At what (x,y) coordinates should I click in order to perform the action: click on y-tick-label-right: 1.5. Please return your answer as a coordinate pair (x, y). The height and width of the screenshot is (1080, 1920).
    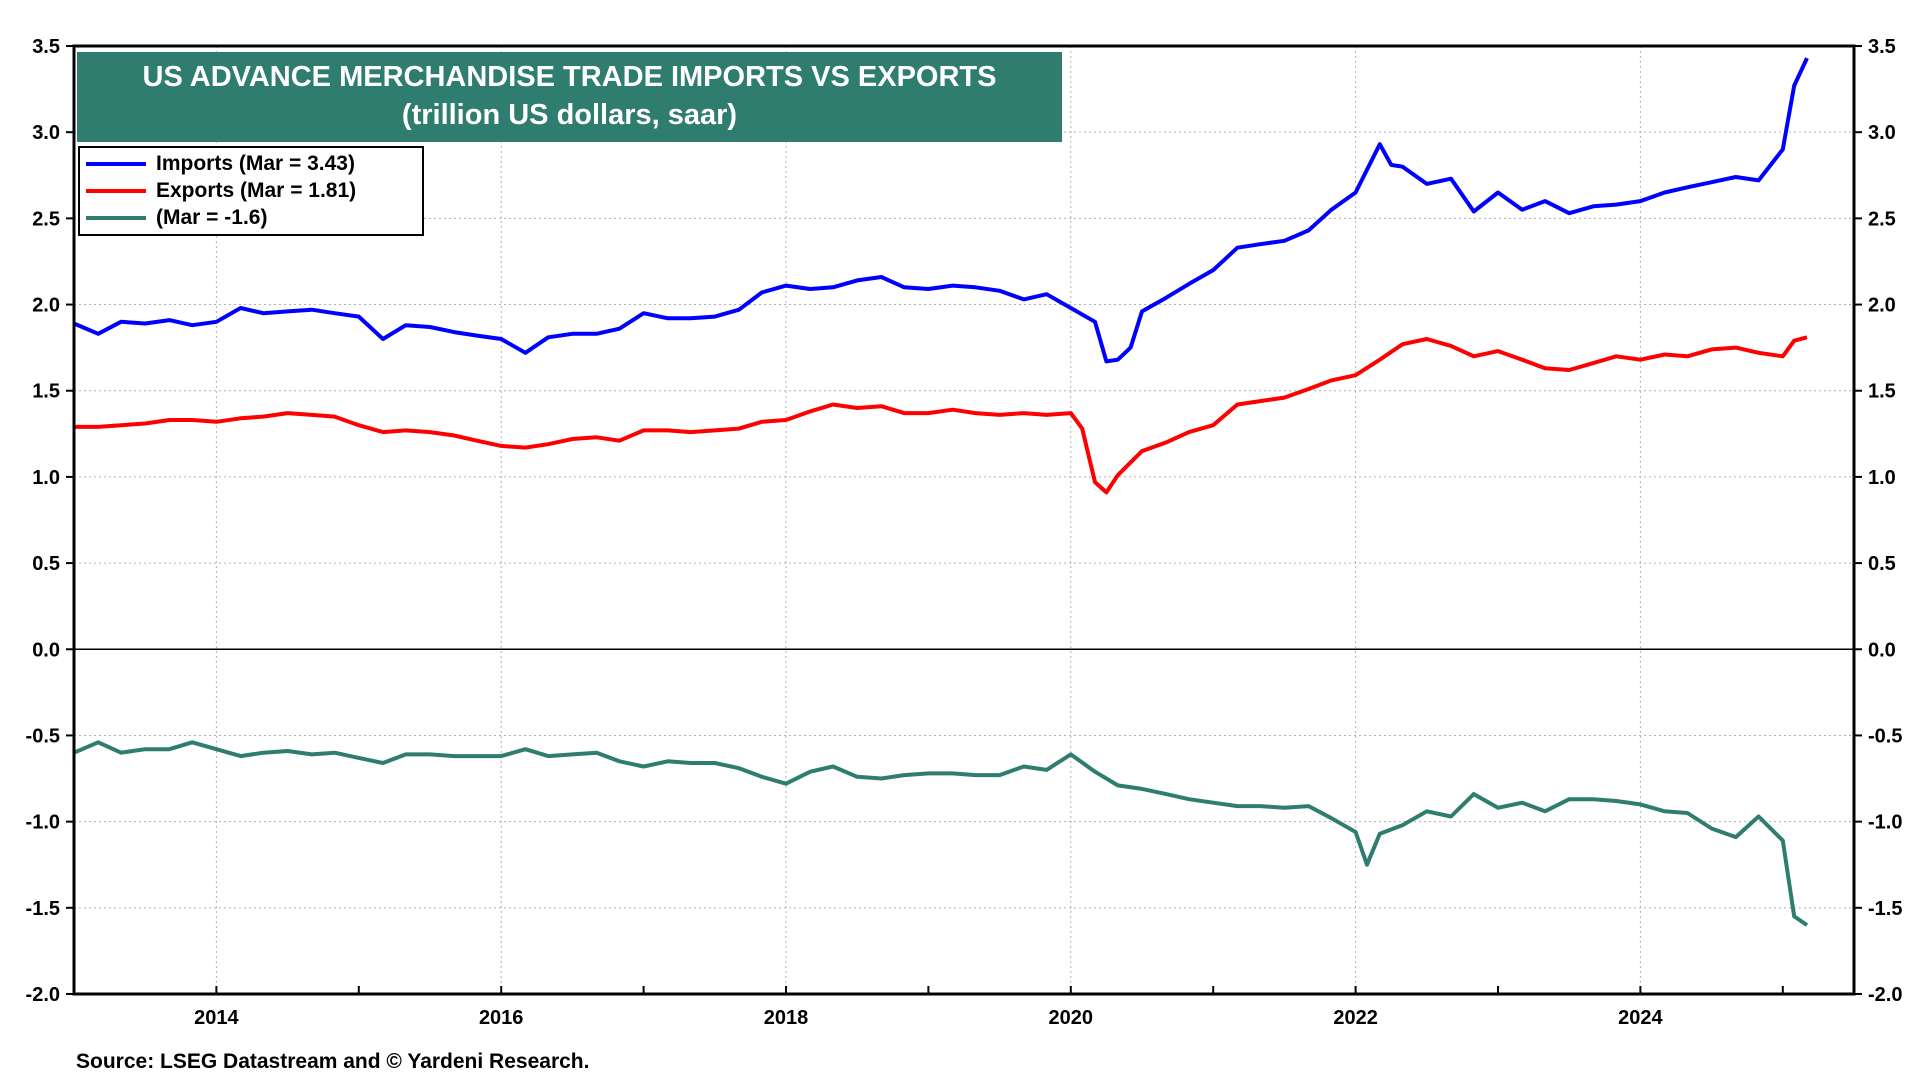
    Looking at the image, I should click on (1882, 392).